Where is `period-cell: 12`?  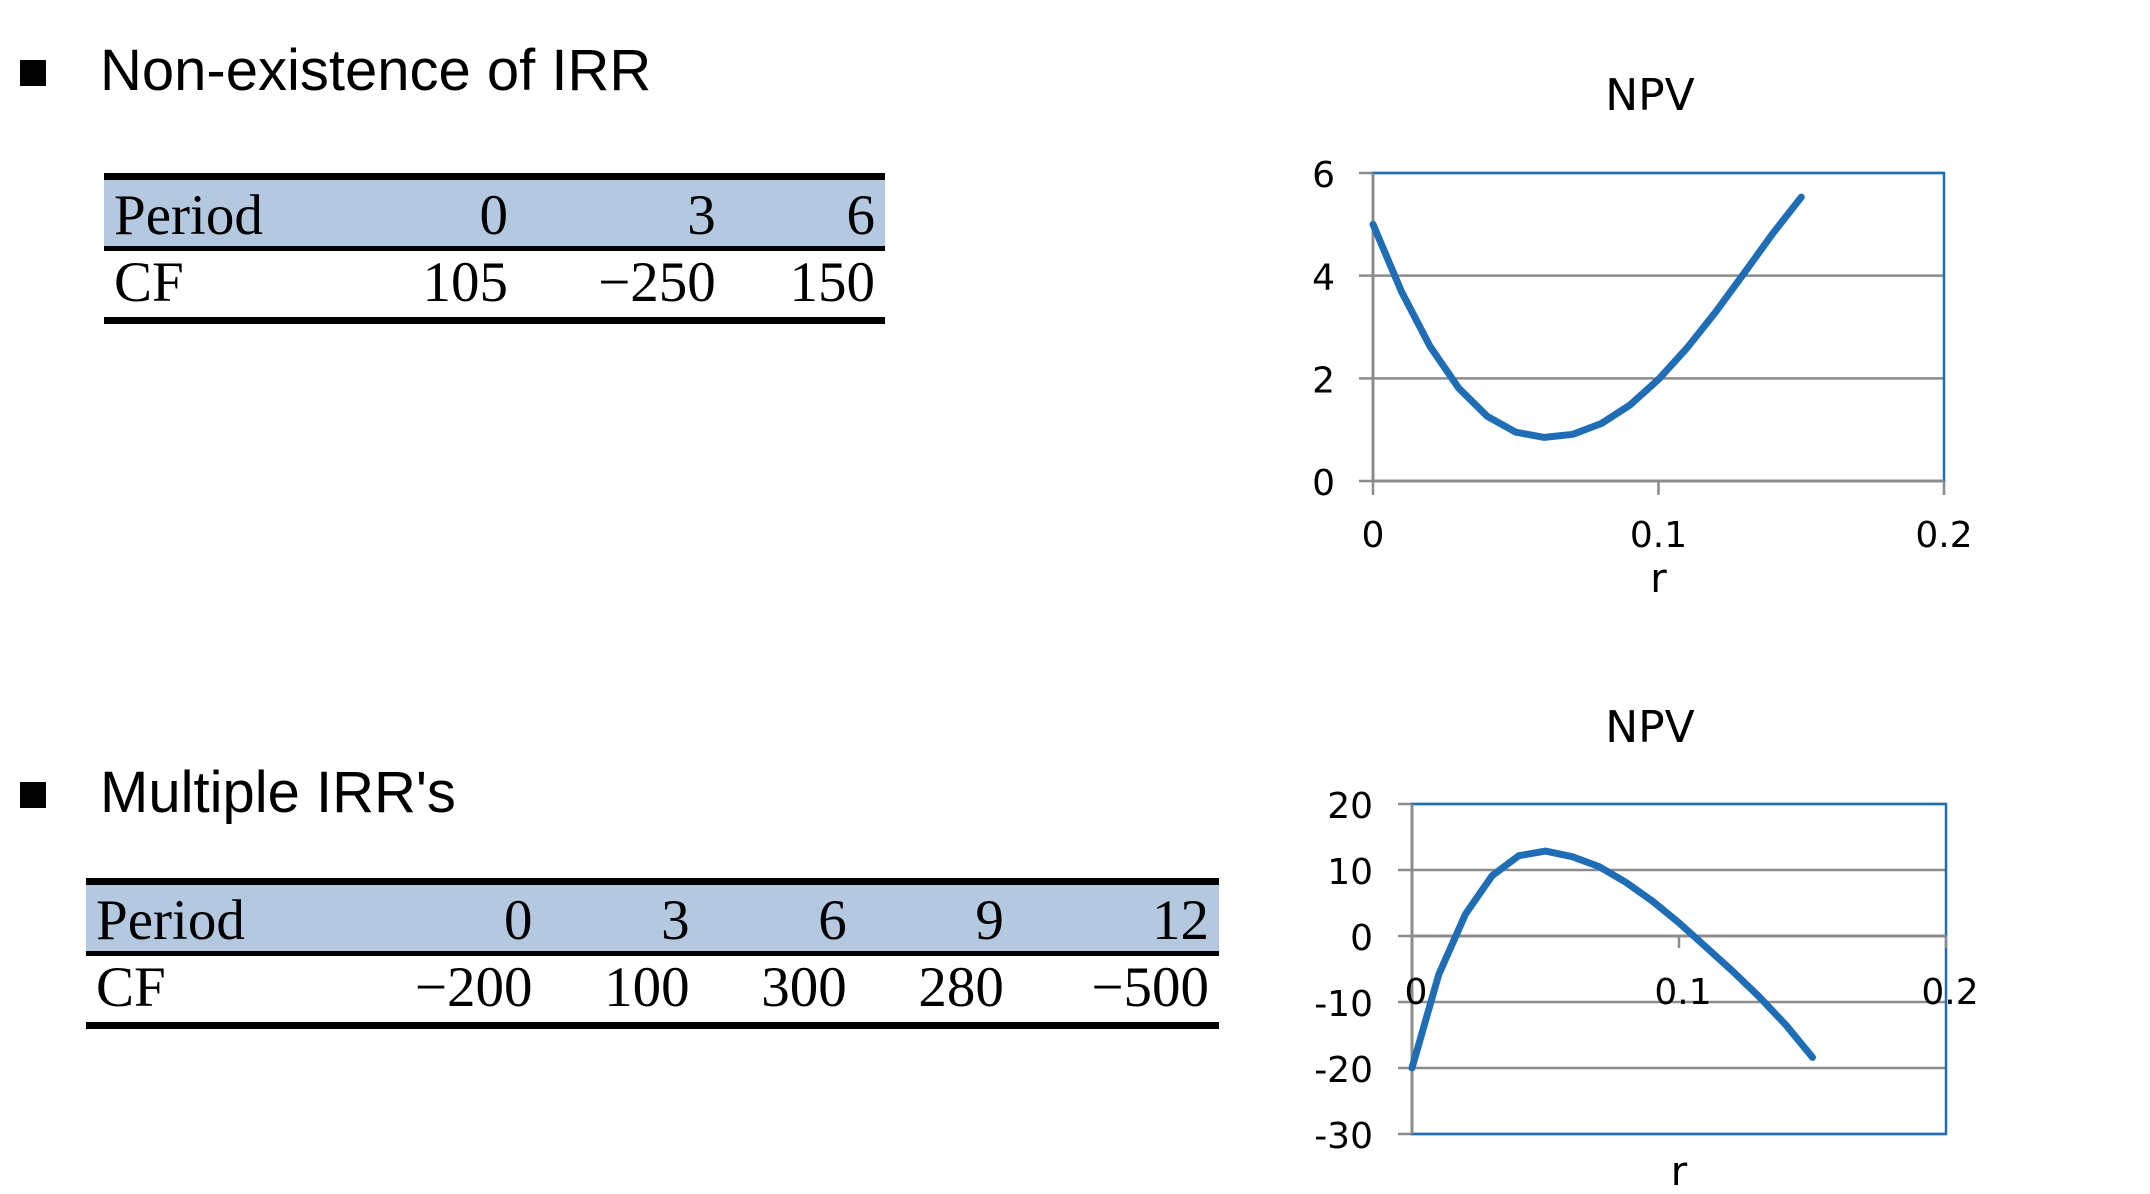 period-cell: 12 is located at coordinates (1116, 917).